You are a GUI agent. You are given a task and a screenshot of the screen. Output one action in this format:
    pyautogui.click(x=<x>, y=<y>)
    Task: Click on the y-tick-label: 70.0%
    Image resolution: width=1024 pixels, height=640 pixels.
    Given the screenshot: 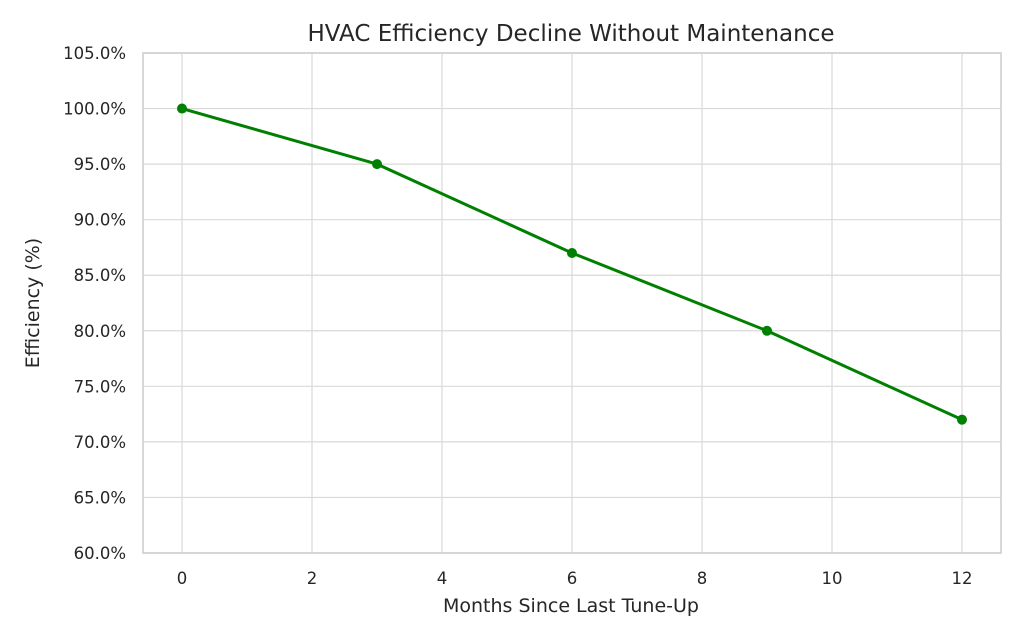 What is the action you would take?
    pyautogui.click(x=100, y=442)
    